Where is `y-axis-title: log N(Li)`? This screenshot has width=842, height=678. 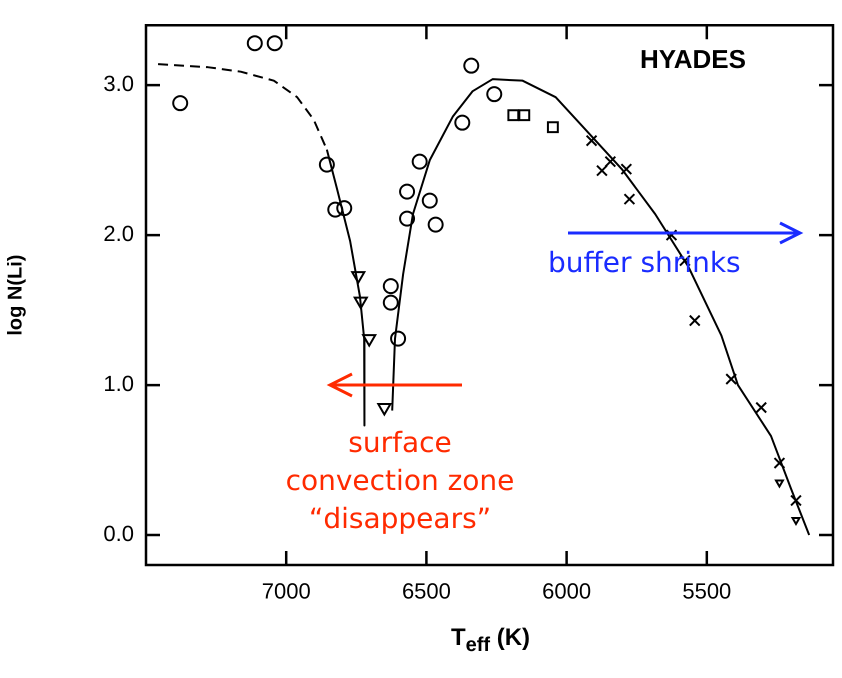
y-axis-title: log N(Li) is located at coordinates (15, 295).